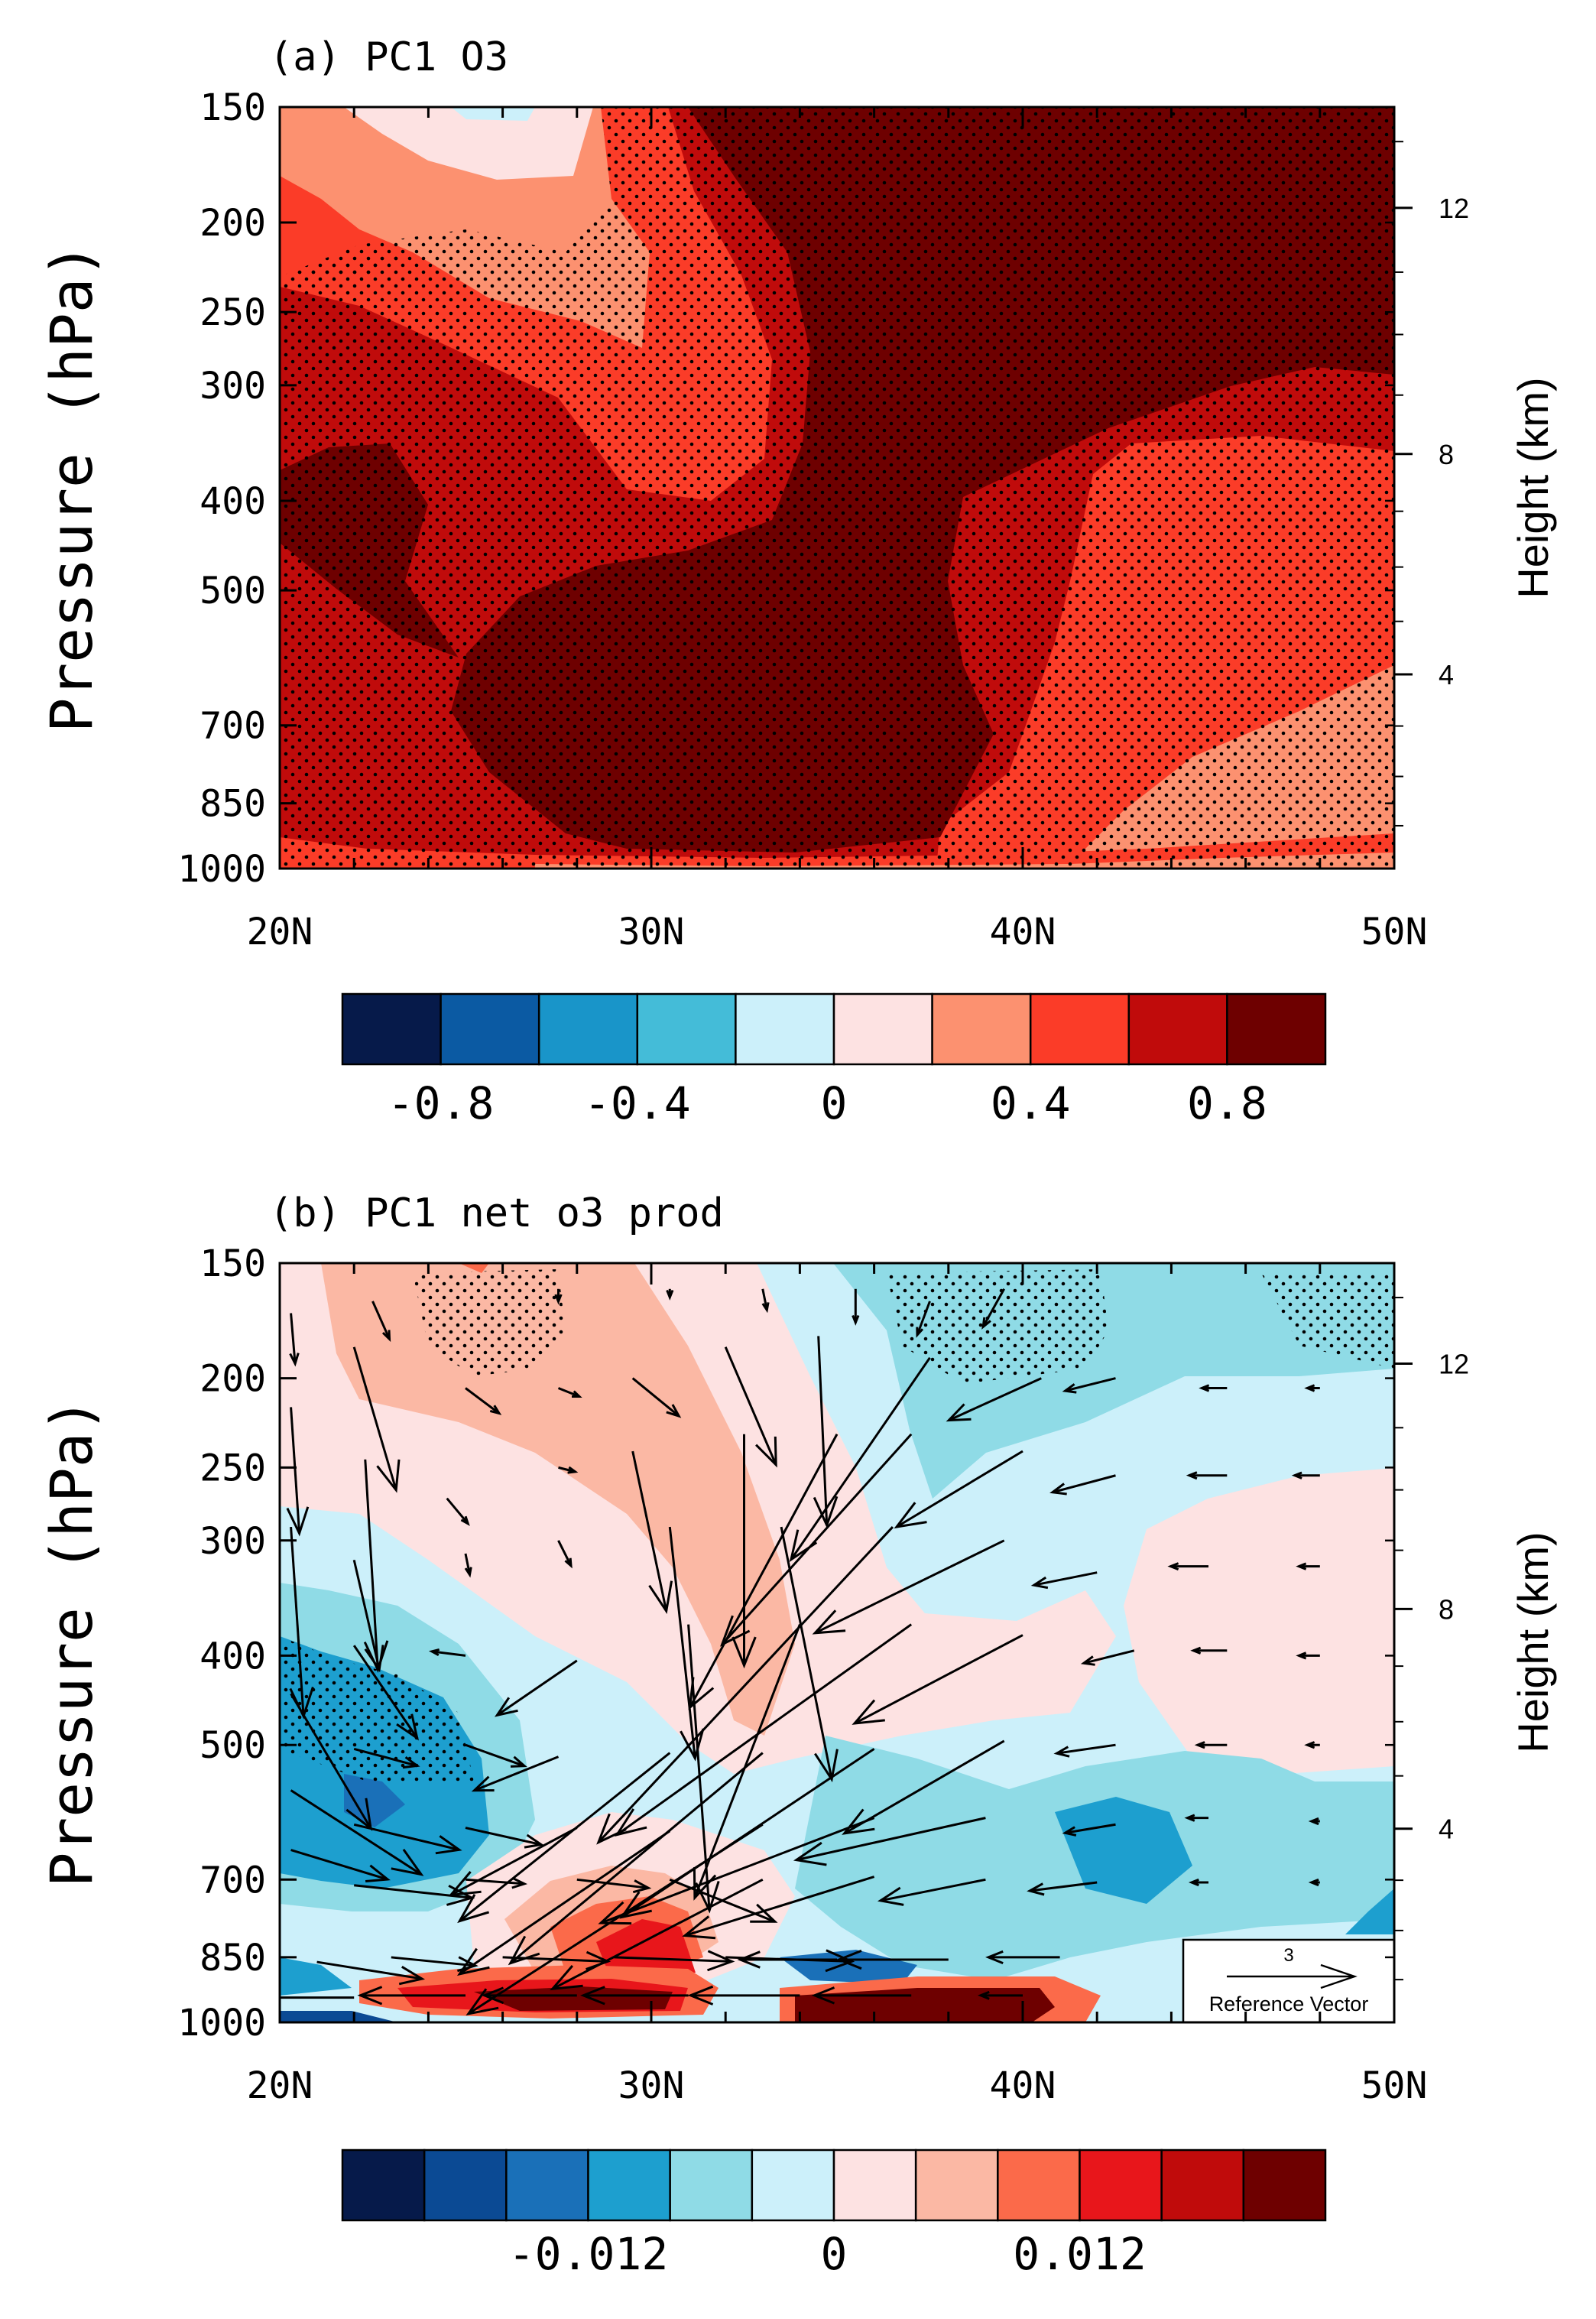  Describe the element at coordinates (233, 1657) in the screenshot. I see `y-tick-label: 400` at that location.